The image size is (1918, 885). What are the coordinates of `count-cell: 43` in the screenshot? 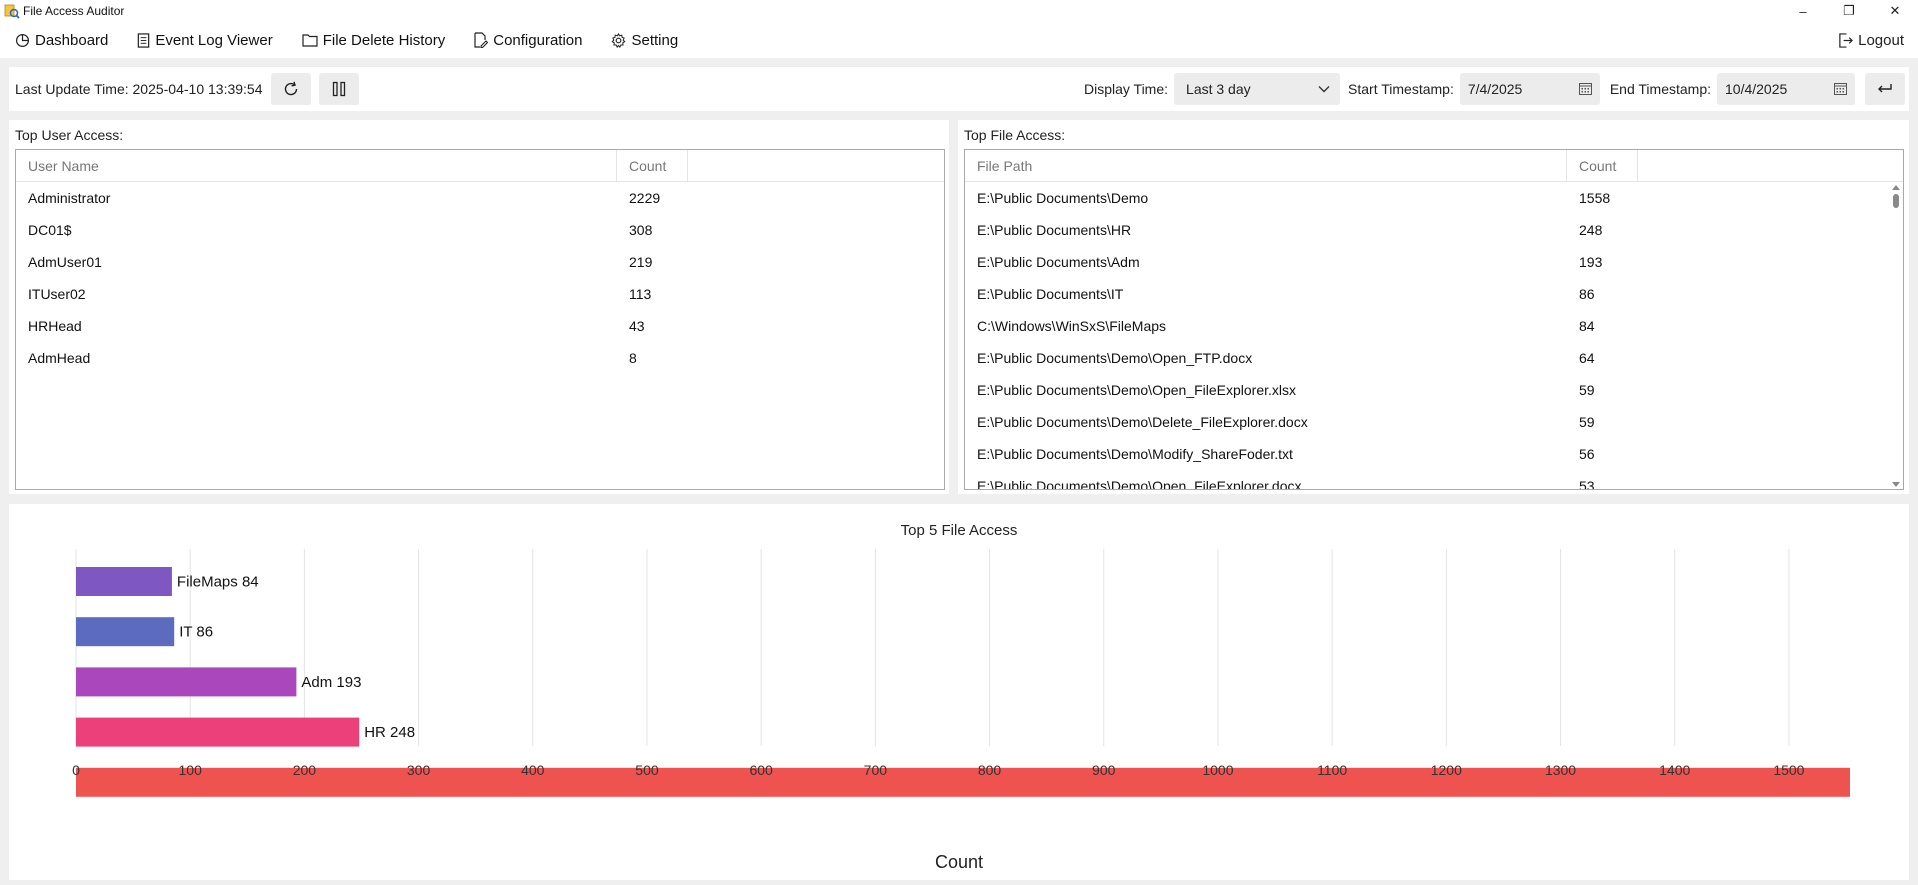 It's located at (637, 326).